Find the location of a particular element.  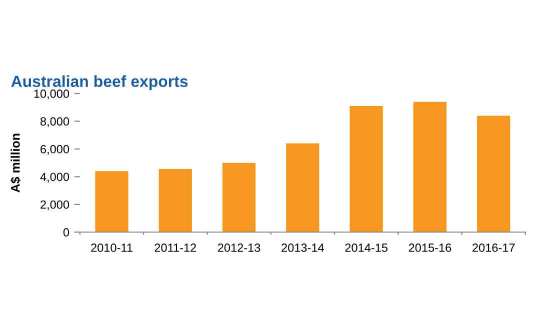

y-tick-label: 0 is located at coordinates (66, 232).